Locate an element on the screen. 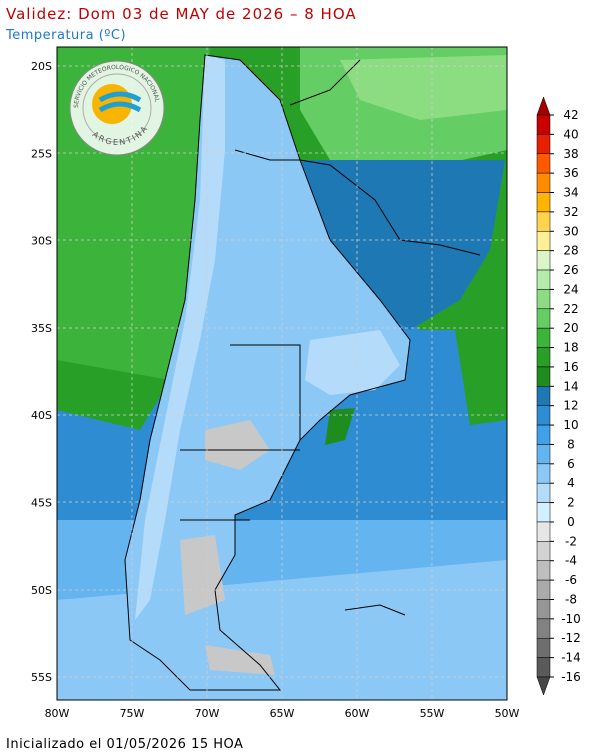 The height and width of the screenshot is (754, 600). colorbar-label: 10 is located at coordinates (570, 425).